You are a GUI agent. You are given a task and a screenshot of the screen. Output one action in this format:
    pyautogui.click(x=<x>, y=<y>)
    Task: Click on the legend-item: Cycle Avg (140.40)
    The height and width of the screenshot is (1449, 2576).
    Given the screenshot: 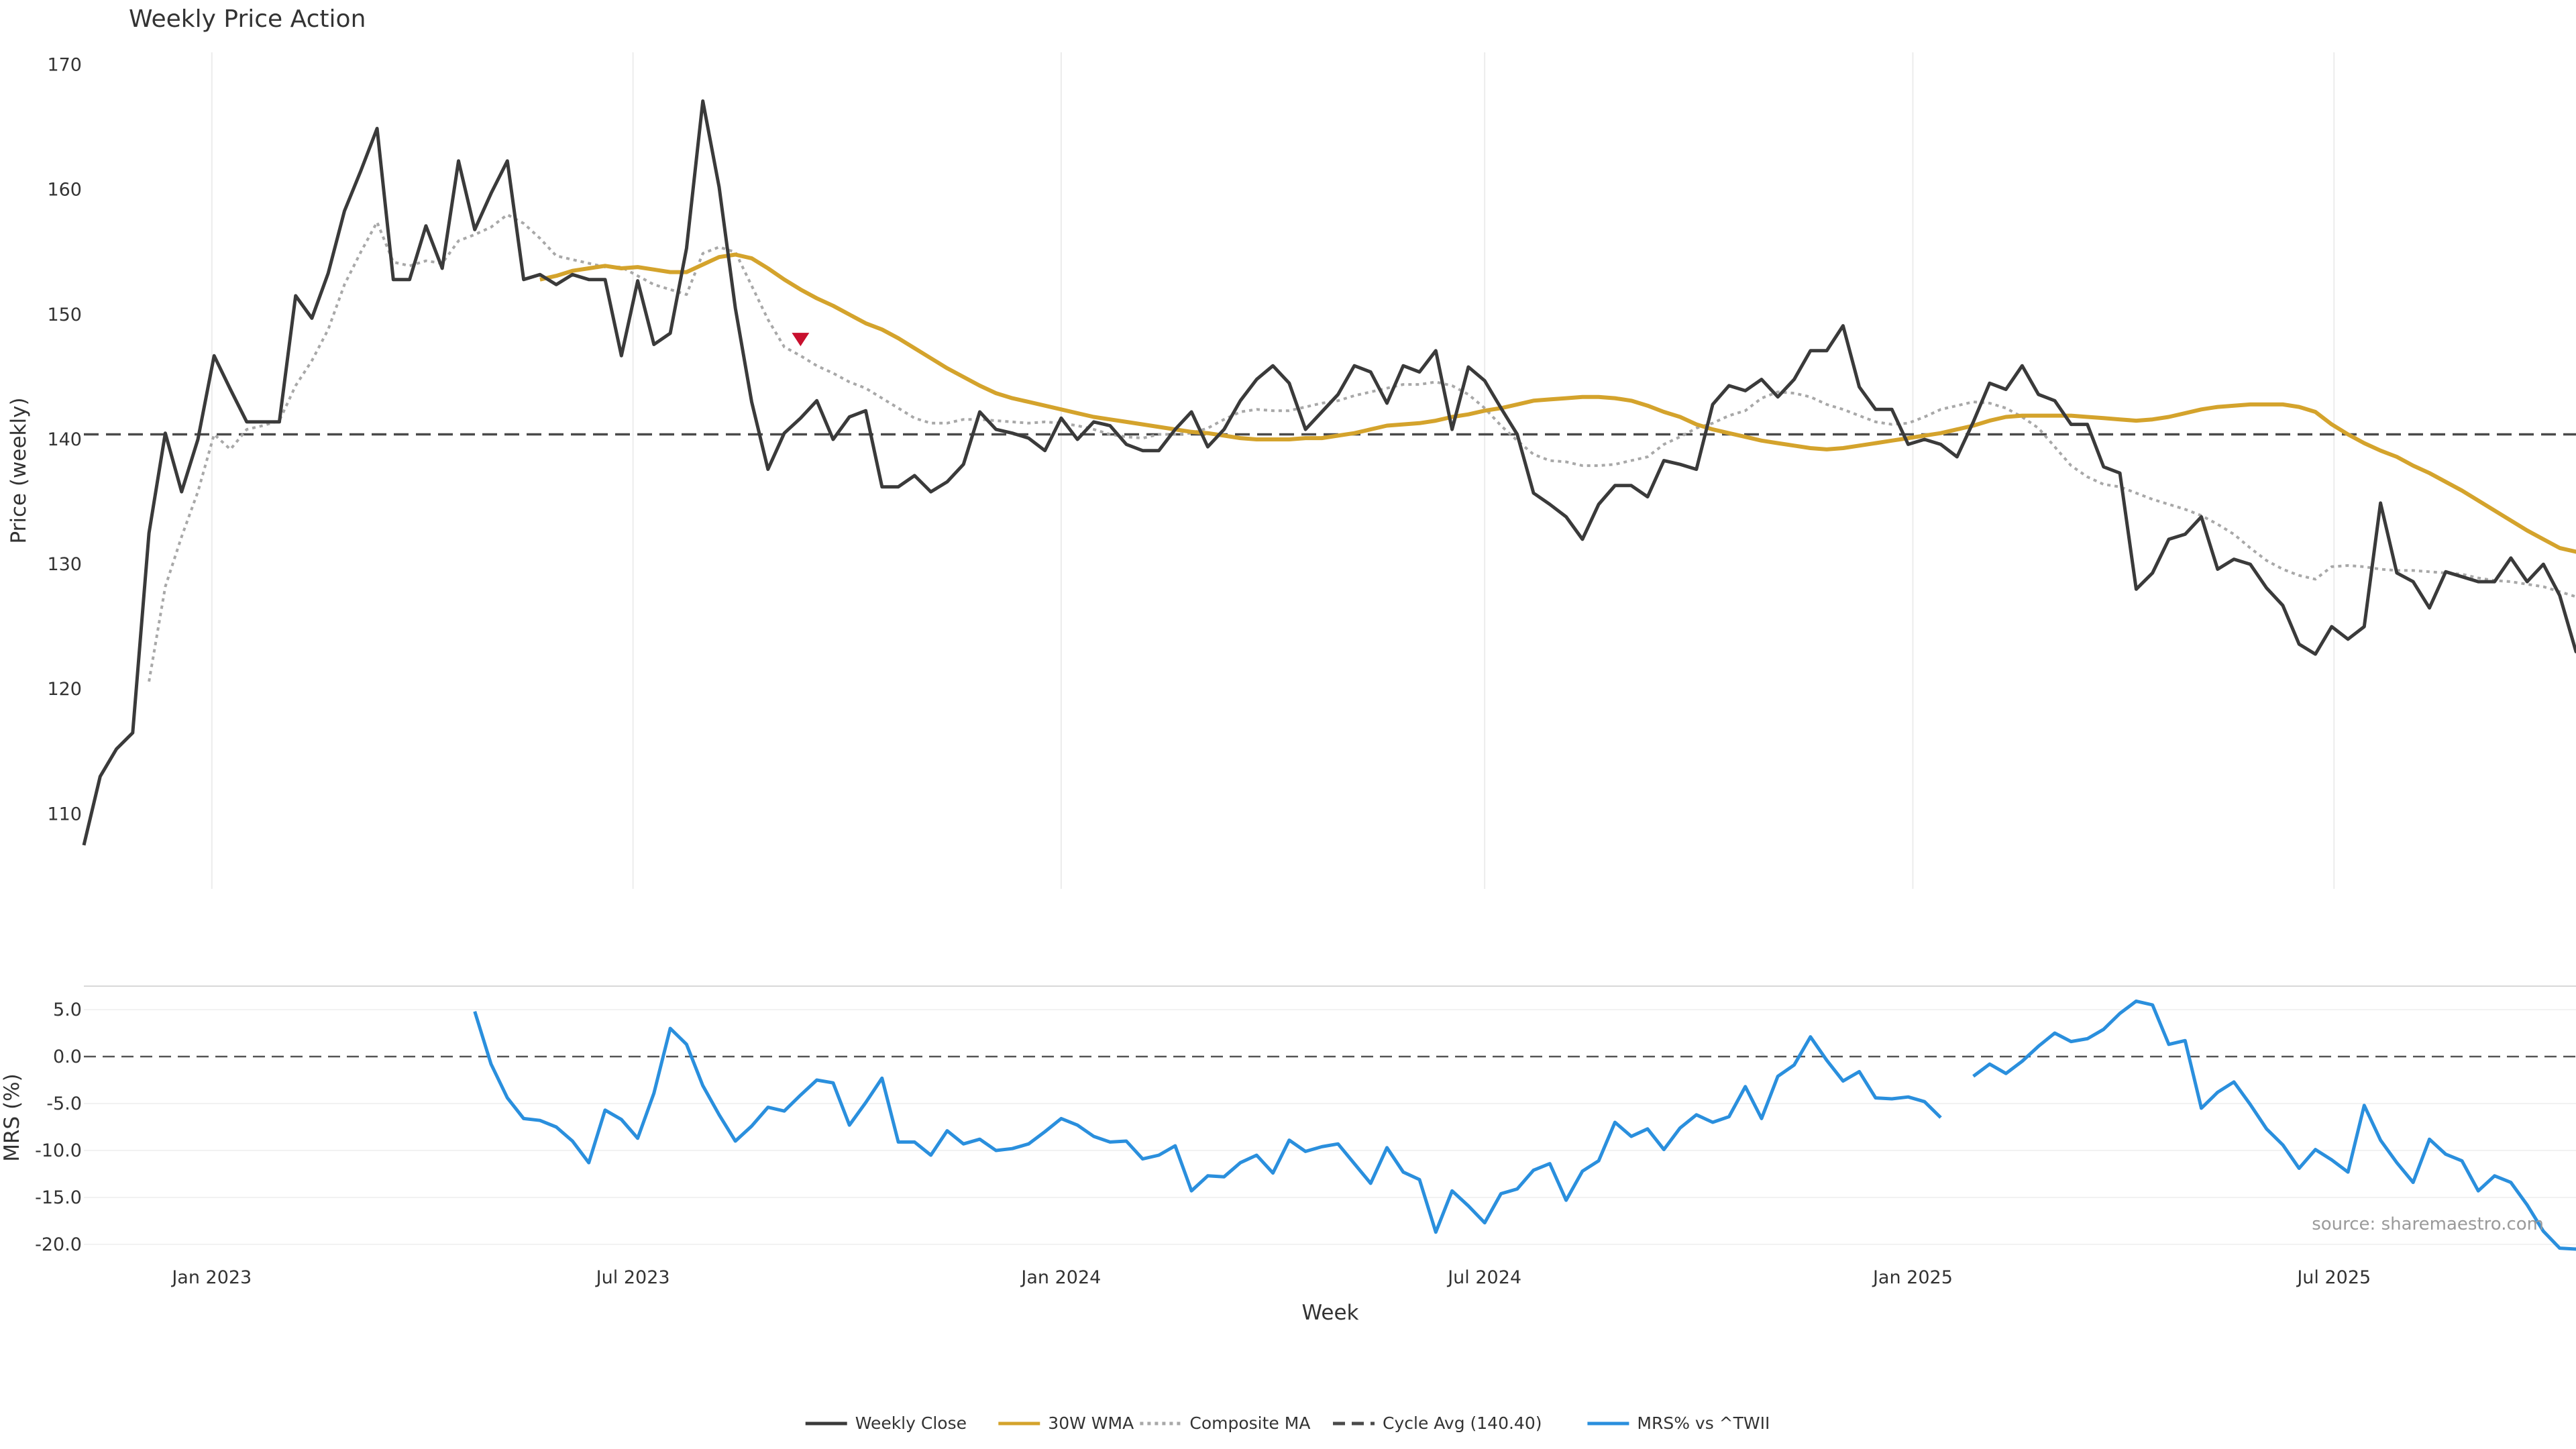 What is the action you would take?
    pyautogui.click(x=1437, y=1423)
    